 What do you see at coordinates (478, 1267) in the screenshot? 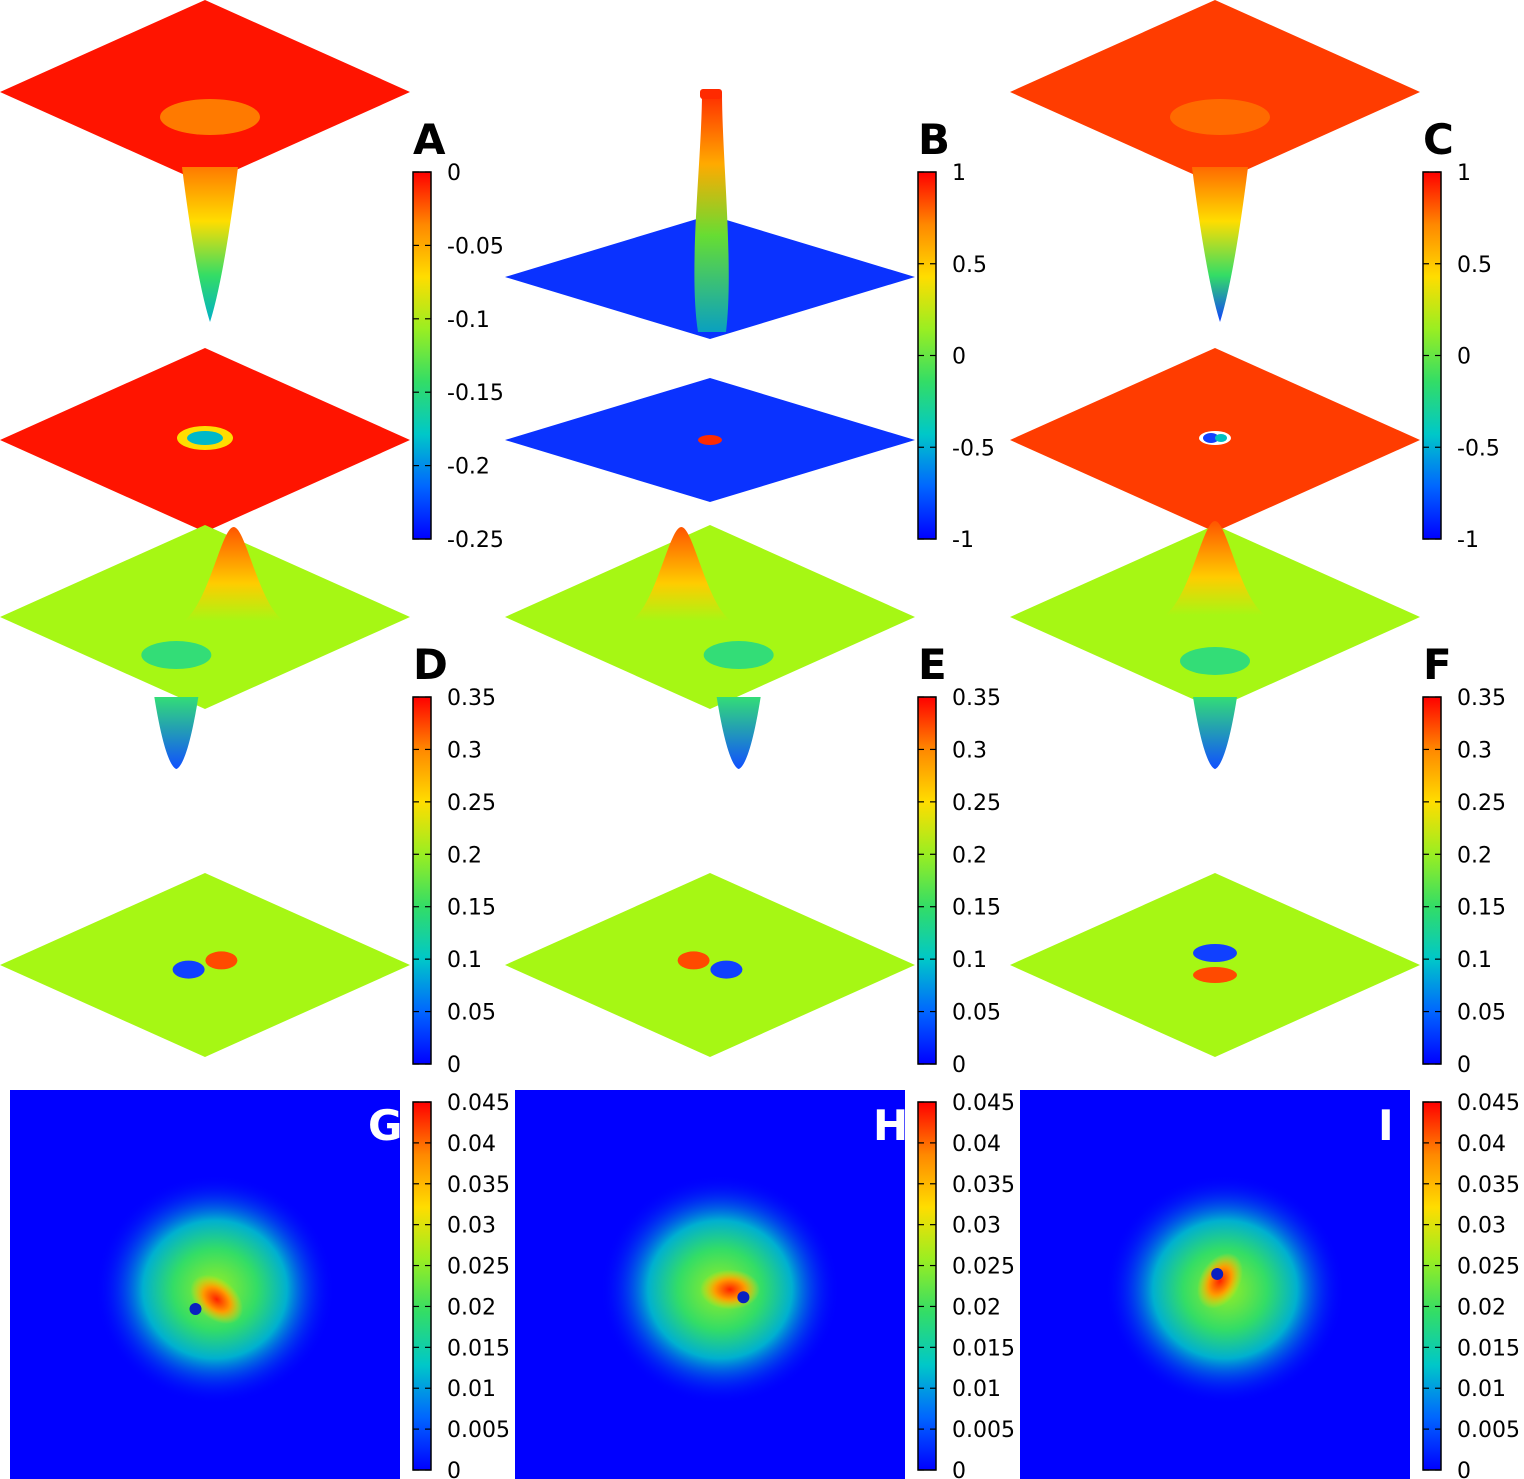
I see `panel-g-tick-label: 0.025` at bounding box center [478, 1267].